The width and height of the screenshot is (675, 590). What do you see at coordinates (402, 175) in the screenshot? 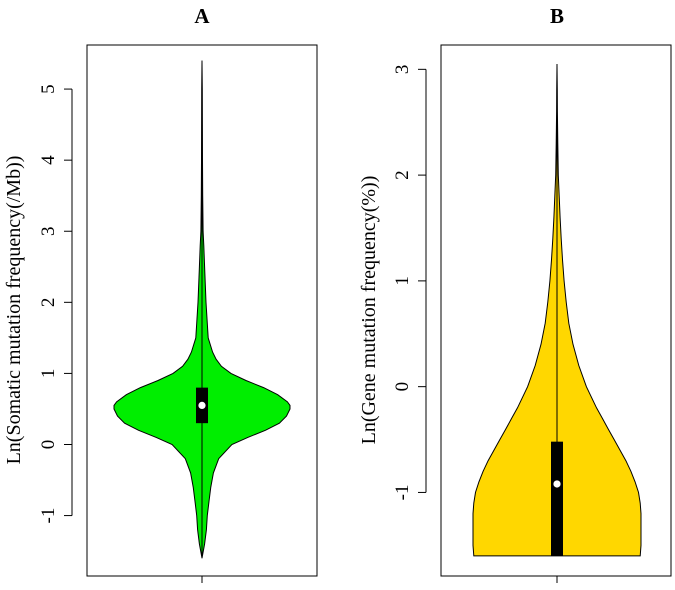
I see `panel-b-y-tick-label: 2` at bounding box center [402, 175].